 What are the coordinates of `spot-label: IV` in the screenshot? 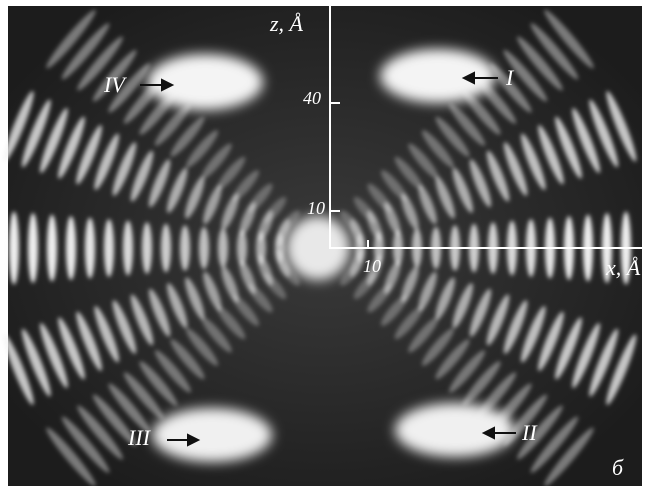 It's located at (115, 84).